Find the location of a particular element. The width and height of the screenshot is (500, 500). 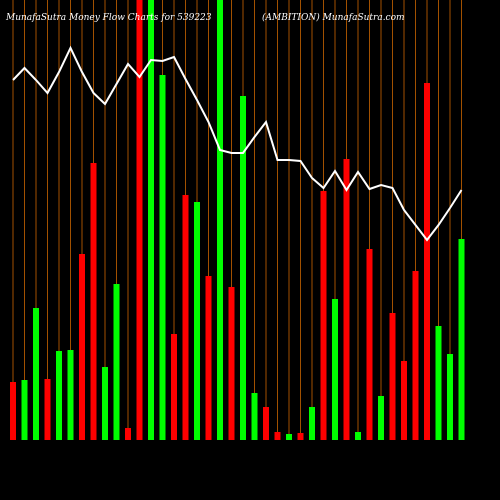

chart-subtitle: (AMBITION) MunafaSutra.com is located at coordinates (333, 17).